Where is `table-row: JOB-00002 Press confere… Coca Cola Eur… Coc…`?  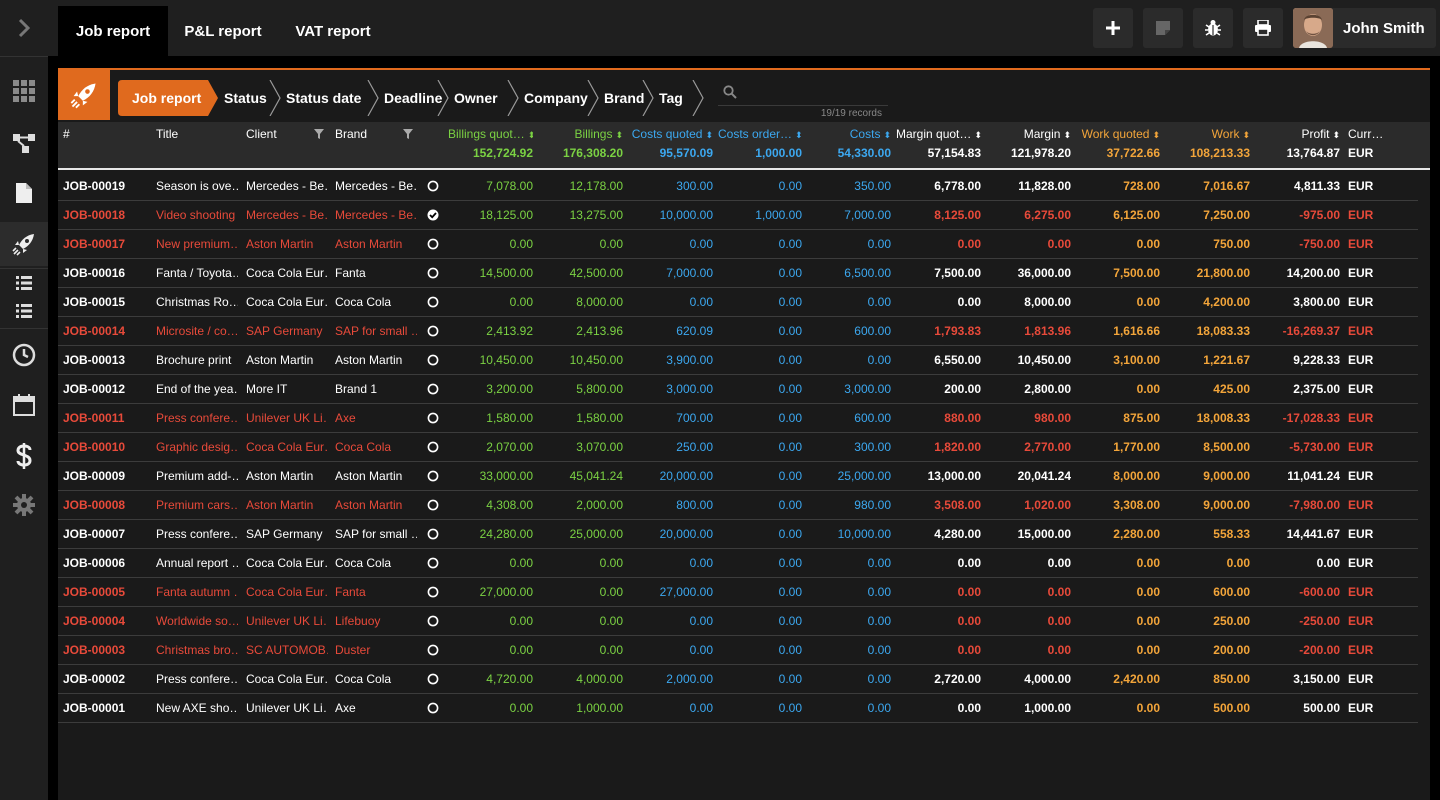
table-row: JOB-00002 Press confere… Coca Cola Eur… Coc… is located at coordinates (738, 679).